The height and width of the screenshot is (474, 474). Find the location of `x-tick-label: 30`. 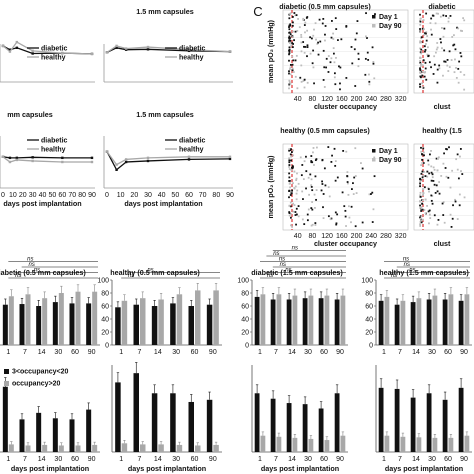

x-tick-label: 30 is located at coordinates (308, 459).